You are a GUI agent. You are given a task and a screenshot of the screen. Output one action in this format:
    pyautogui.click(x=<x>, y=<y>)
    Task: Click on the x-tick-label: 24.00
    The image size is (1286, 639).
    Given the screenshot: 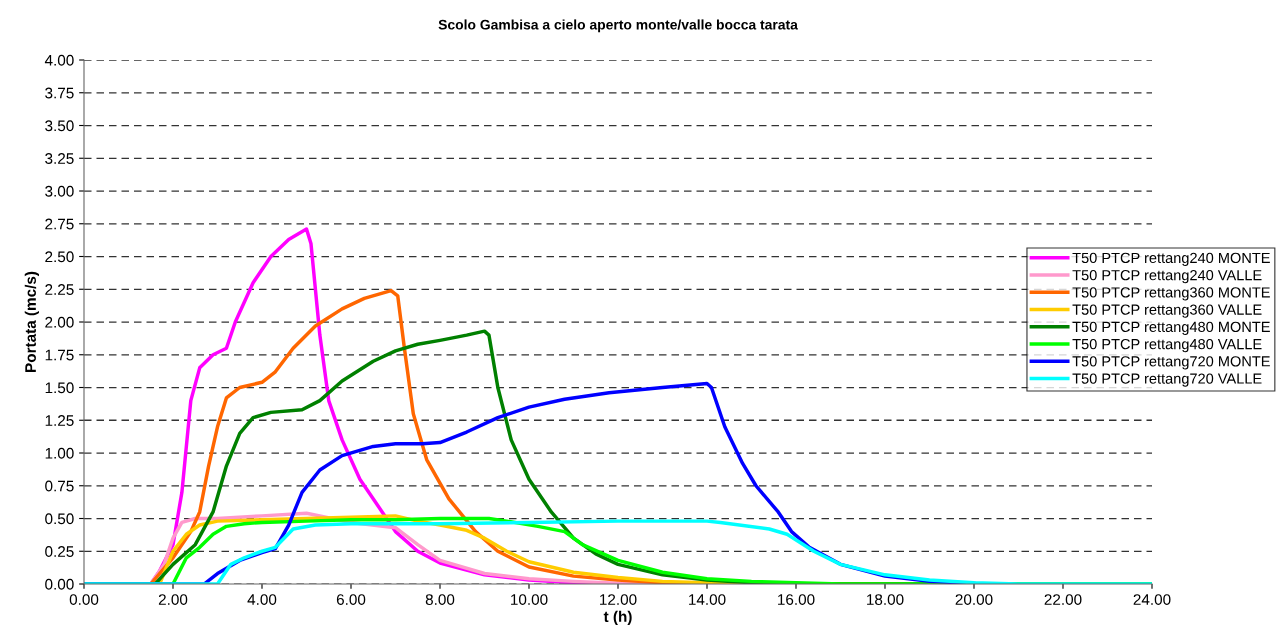 What is the action you would take?
    pyautogui.click(x=1152, y=599)
    